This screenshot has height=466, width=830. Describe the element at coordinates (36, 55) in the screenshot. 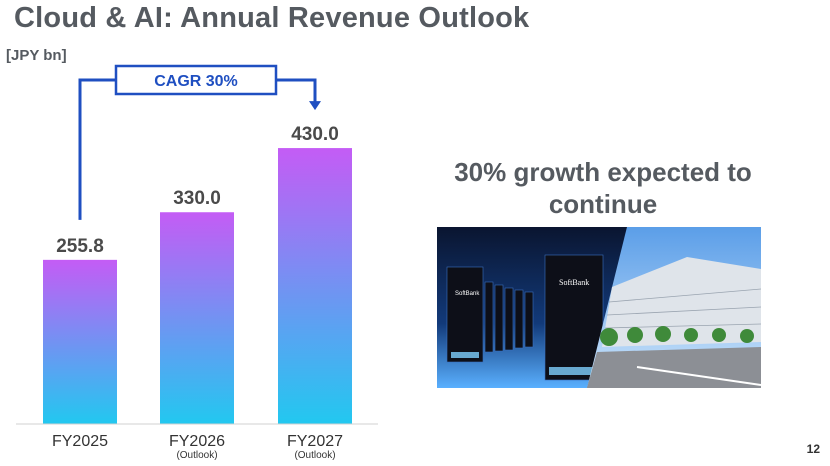

I see `unit-label: [JPY bn]` at that location.